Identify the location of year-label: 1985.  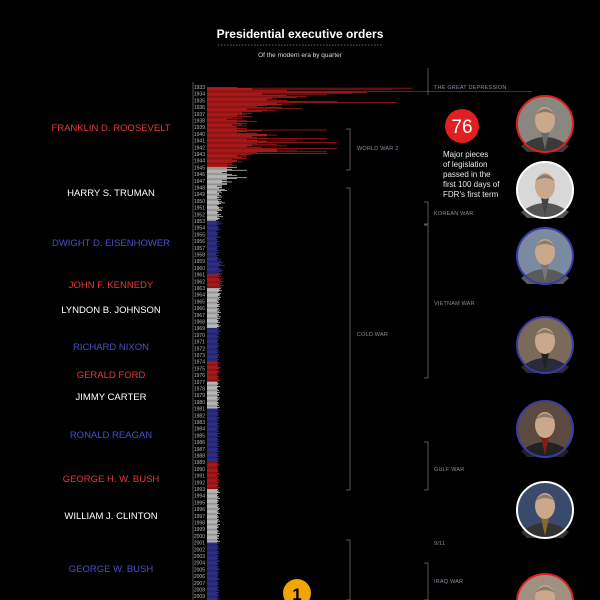
(199, 436).